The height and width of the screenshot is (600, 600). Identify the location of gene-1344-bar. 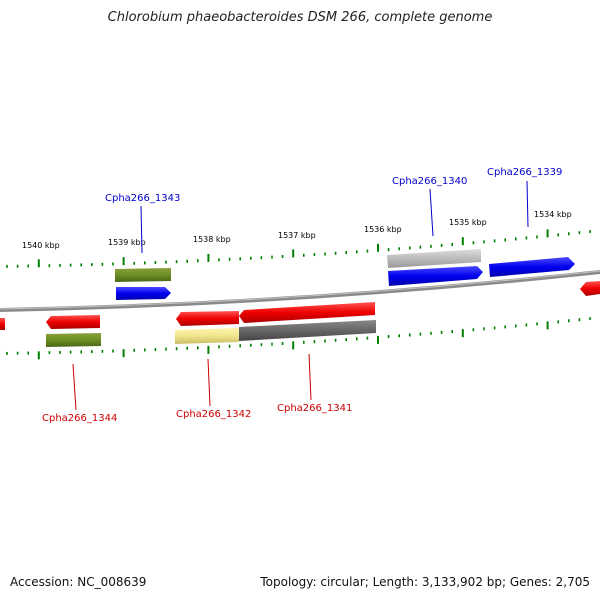
(73, 340).